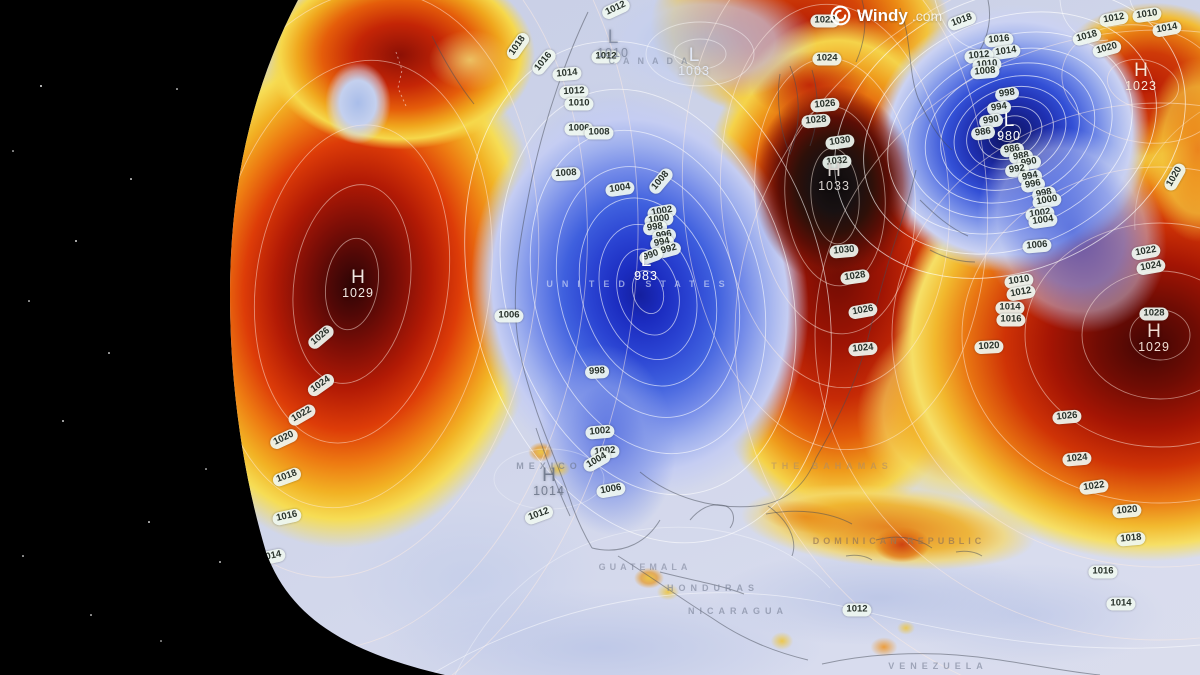  What do you see at coordinates (549, 466) in the screenshot?
I see `geo-label-mexico: MEXICO` at bounding box center [549, 466].